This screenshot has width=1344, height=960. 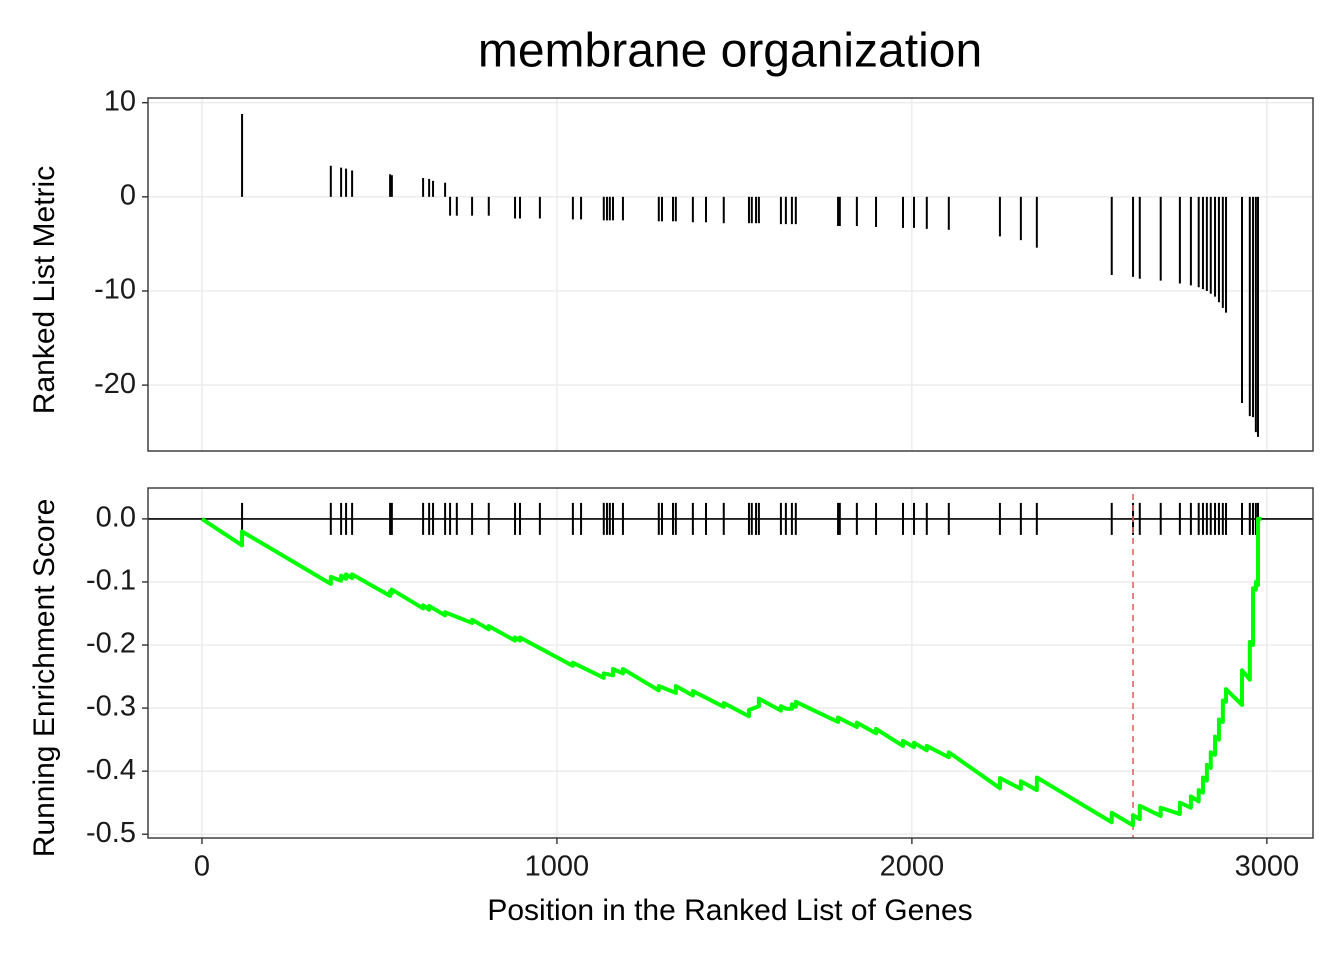 I want to click on y-tick-label: 0, so click(x=128, y=195).